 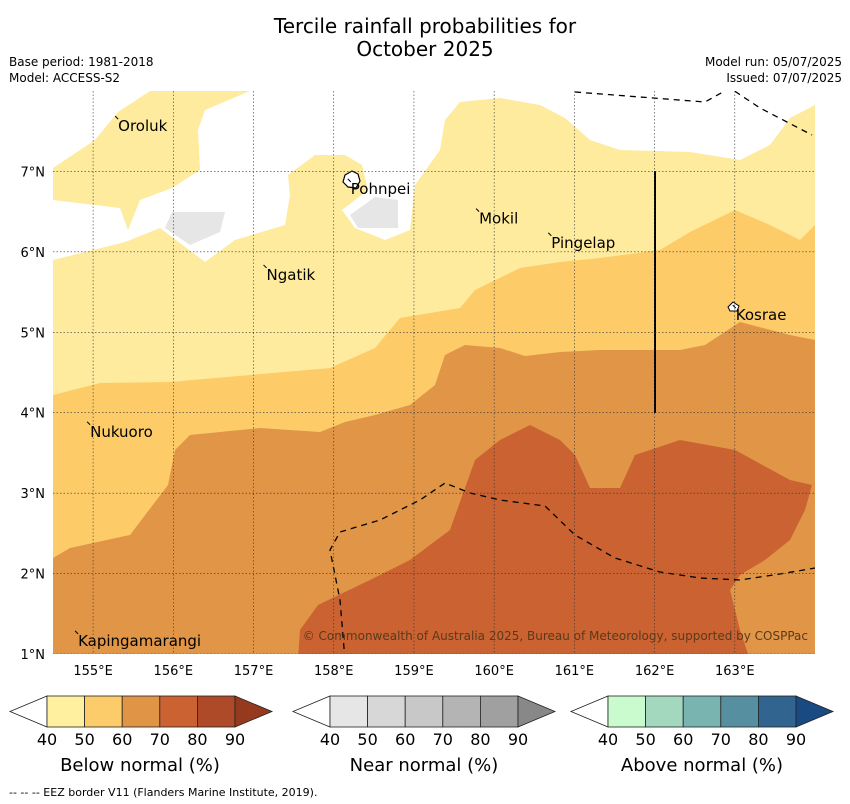 I want to click on latitude-tick-label: 2°N, so click(x=33, y=575).